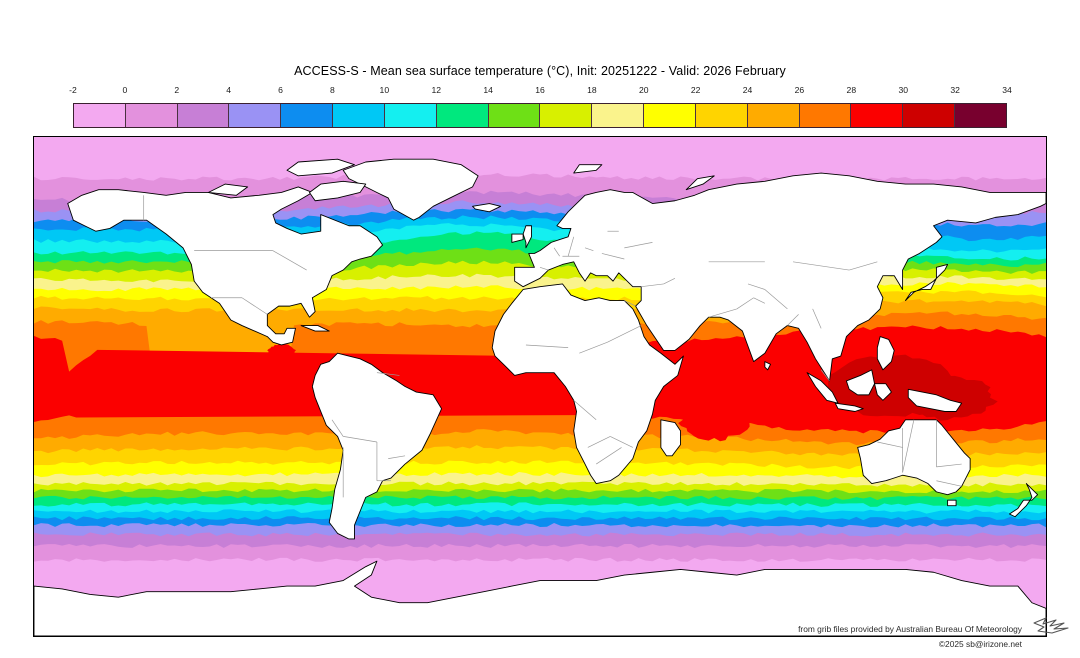 The height and width of the screenshot is (658, 1080). What do you see at coordinates (1007, 90) in the screenshot?
I see `colorbar-tick: 34` at bounding box center [1007, 90].